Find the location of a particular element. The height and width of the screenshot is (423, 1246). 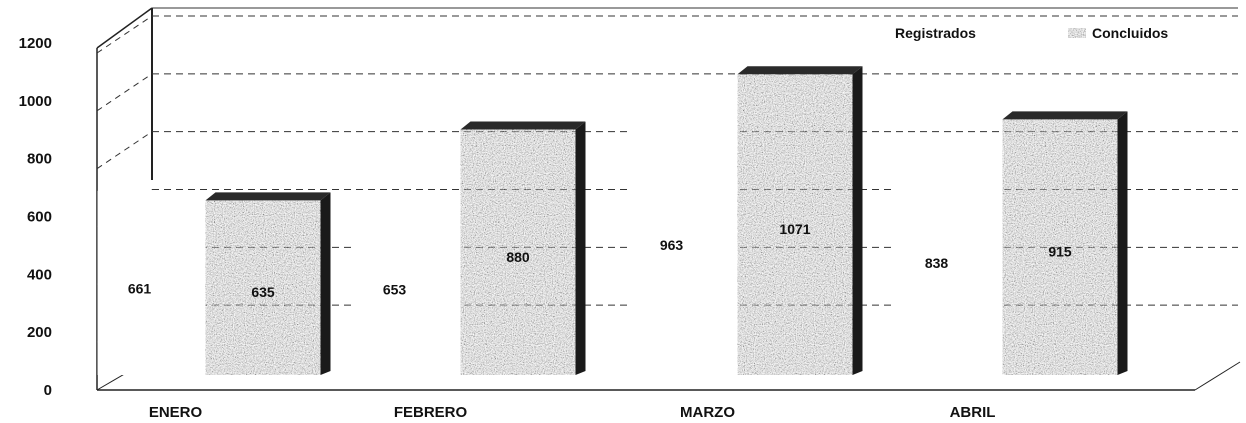

y-tick-label-800: 800 is located at coordinates (39, 159).